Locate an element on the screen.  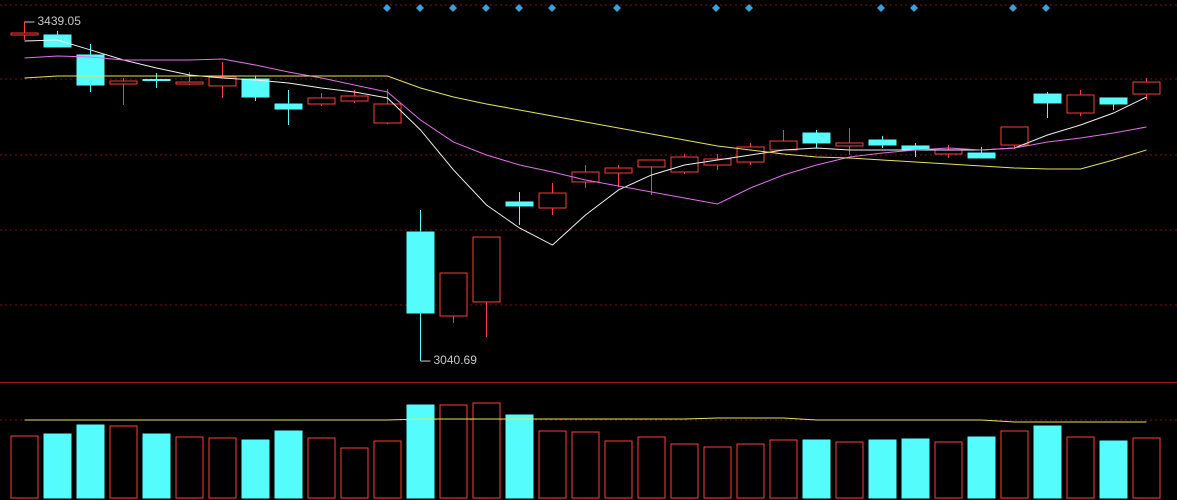
low-label: 3040.69 is located at coordinates (456, 360).